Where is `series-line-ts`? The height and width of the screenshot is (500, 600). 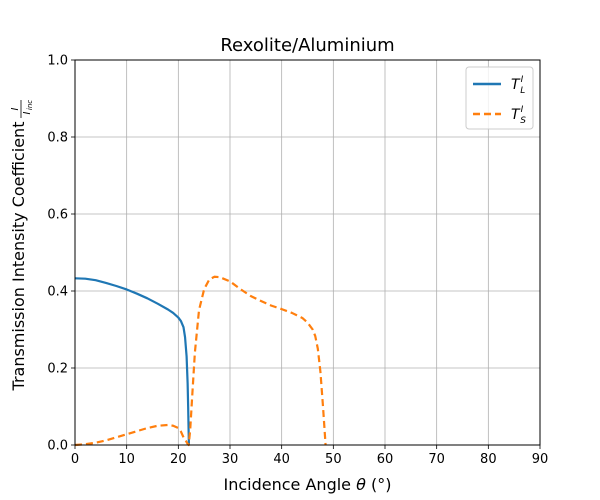 series-line-ts is located at coordinates (200, 361).